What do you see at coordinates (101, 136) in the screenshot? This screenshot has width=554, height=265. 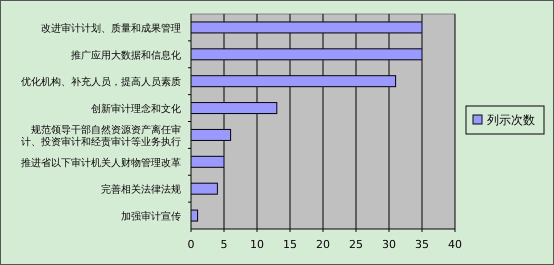 I see `y-tick-label: 规范领导干部自然资源资产离任审计、投资审计和经责审计等业务执行` at bounding box center [101, 136].